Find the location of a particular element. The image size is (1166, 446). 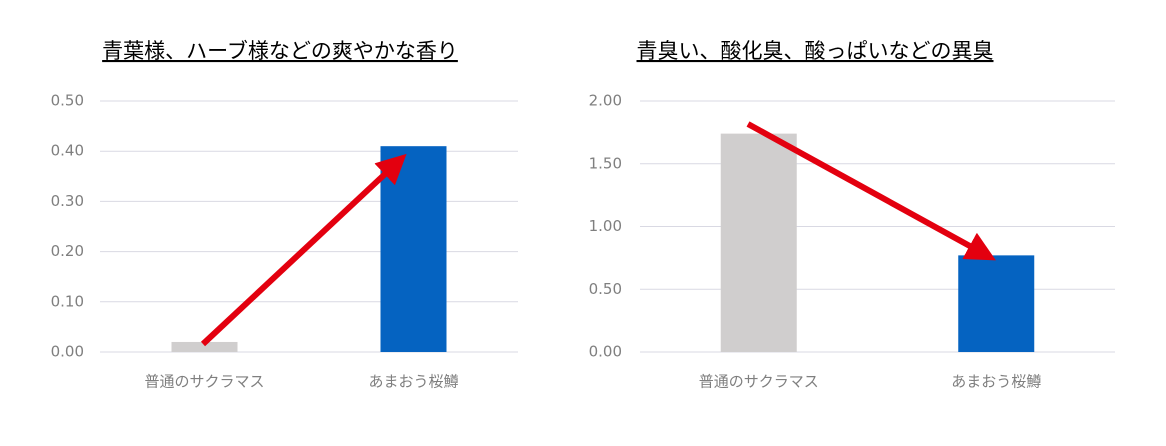

y-tick-label: 1.00 is located at coordinates (605, 226).